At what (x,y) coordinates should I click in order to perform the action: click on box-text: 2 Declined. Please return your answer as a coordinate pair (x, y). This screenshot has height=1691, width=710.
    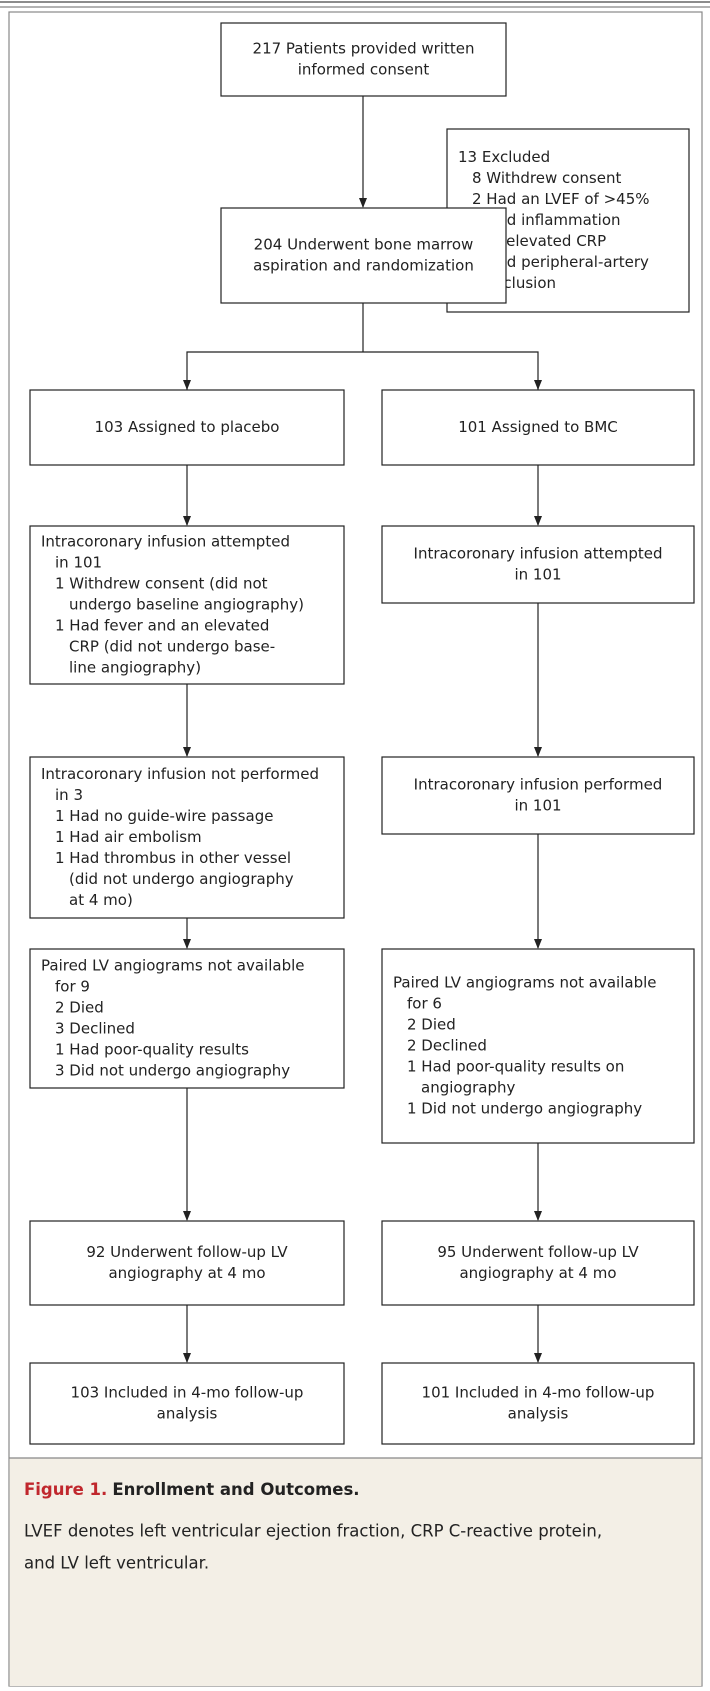
    Looking at the image, I should click on (447, 1046).